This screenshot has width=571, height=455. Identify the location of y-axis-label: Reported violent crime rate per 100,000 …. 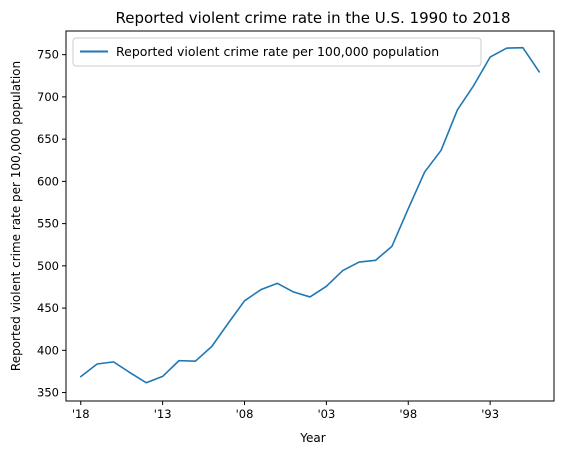
(16, 216).